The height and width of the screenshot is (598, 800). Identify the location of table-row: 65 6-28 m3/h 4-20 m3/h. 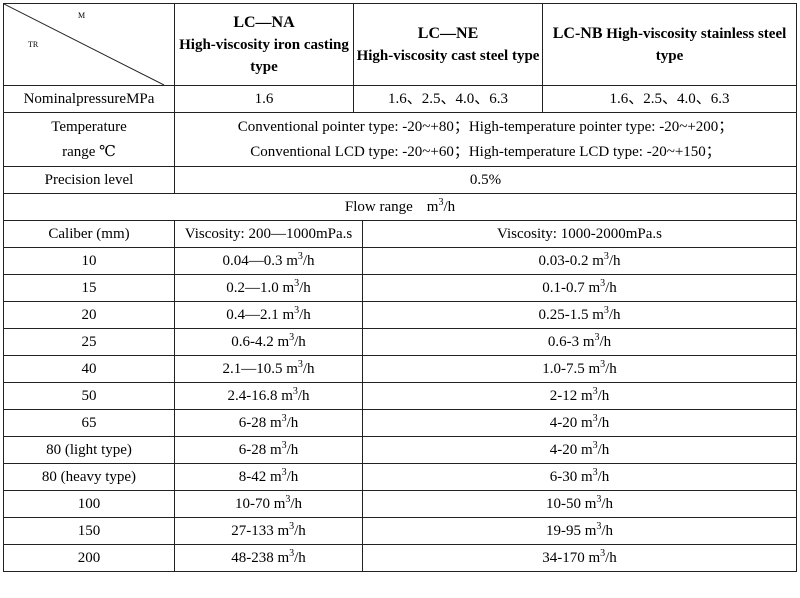
(400, 423).